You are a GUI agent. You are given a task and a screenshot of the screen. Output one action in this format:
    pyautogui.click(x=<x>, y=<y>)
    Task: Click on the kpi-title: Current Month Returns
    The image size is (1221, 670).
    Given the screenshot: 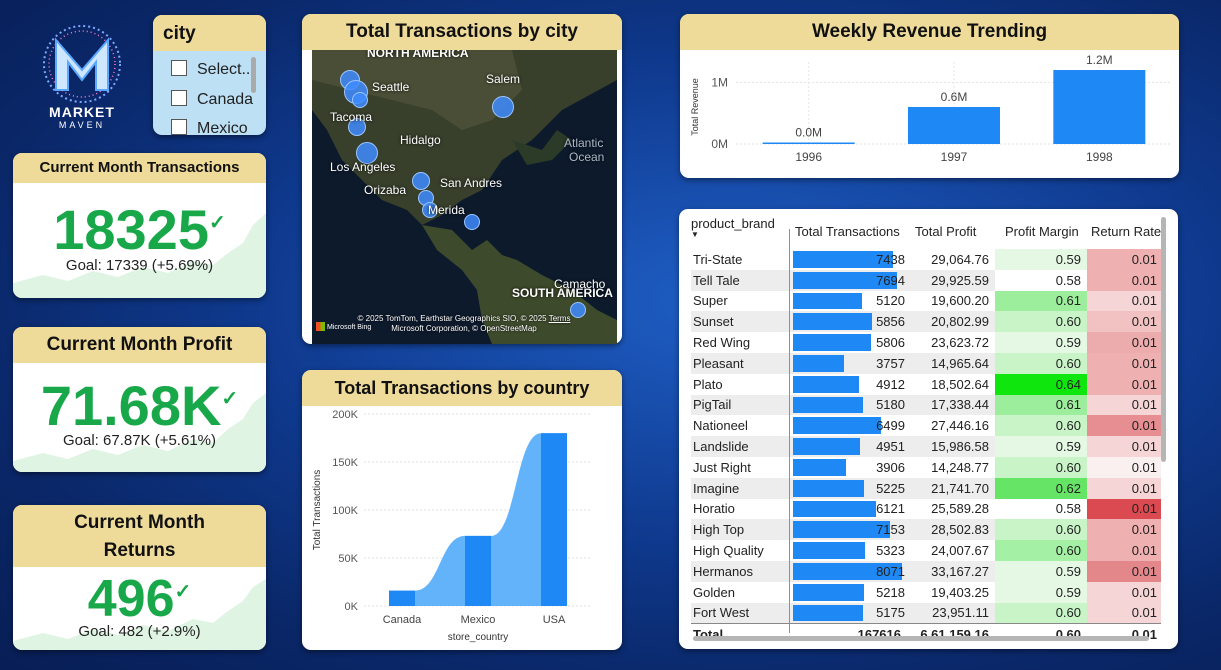 What is the action you would take?
    pyautogui.click(x=139, y=536)
    